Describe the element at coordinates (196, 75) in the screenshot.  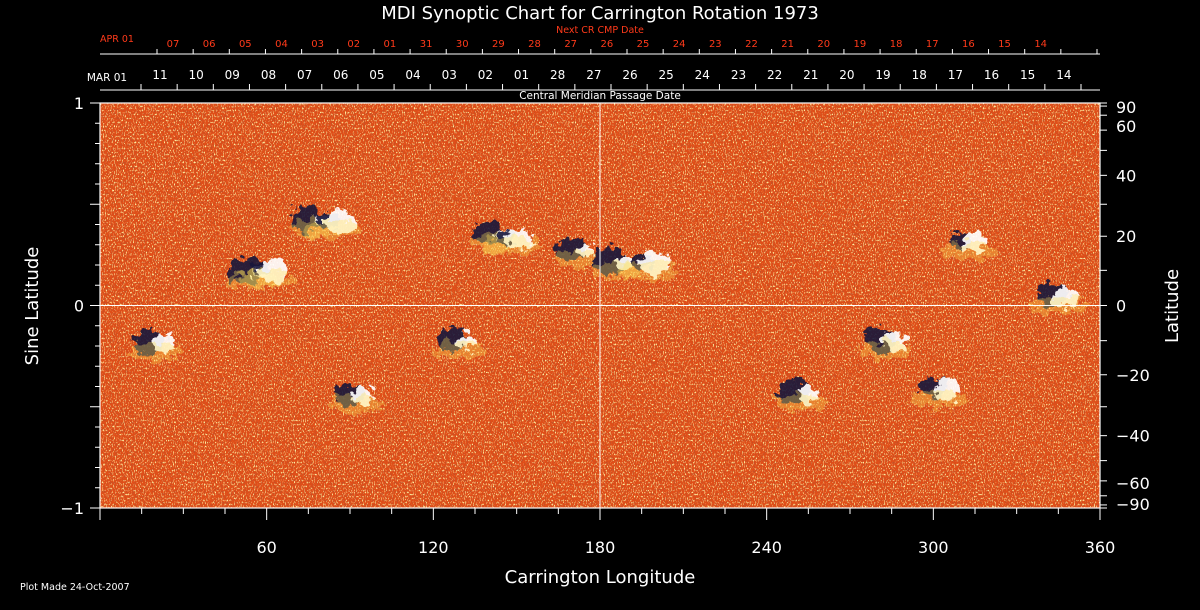
I see `cmp-date-label: 10` at that location.